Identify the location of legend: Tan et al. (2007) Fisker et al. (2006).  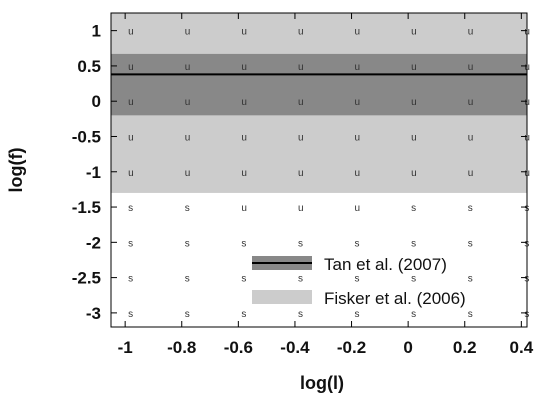
(359, 281).